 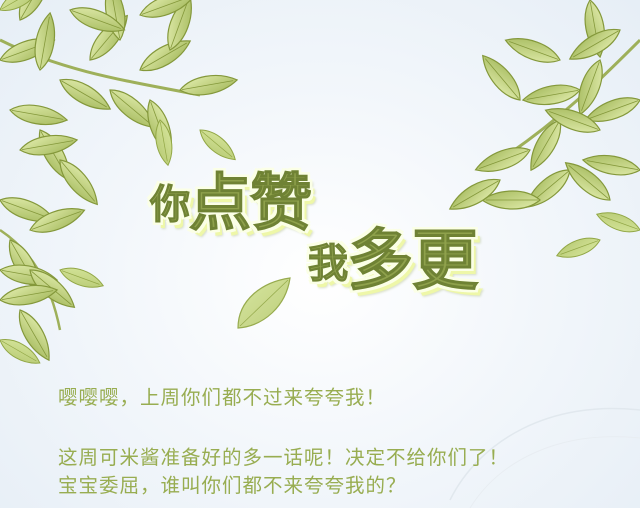 I want to click on message-line-1: 嘤嘤嘤，上周你们都不过来夸夸我！, so click(x=222, y=397).